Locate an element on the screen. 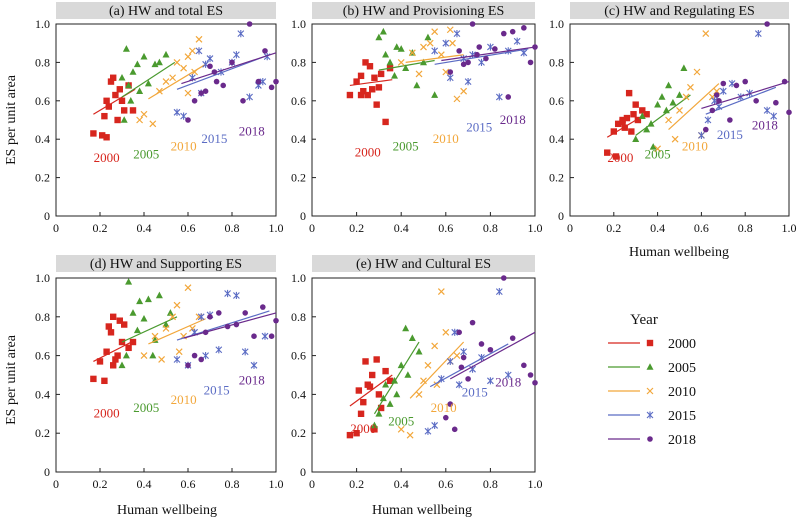 This screenshot has width=800, height=519. panel-title: (c) HW and Regulating ES is located at coordinates (679, 11).